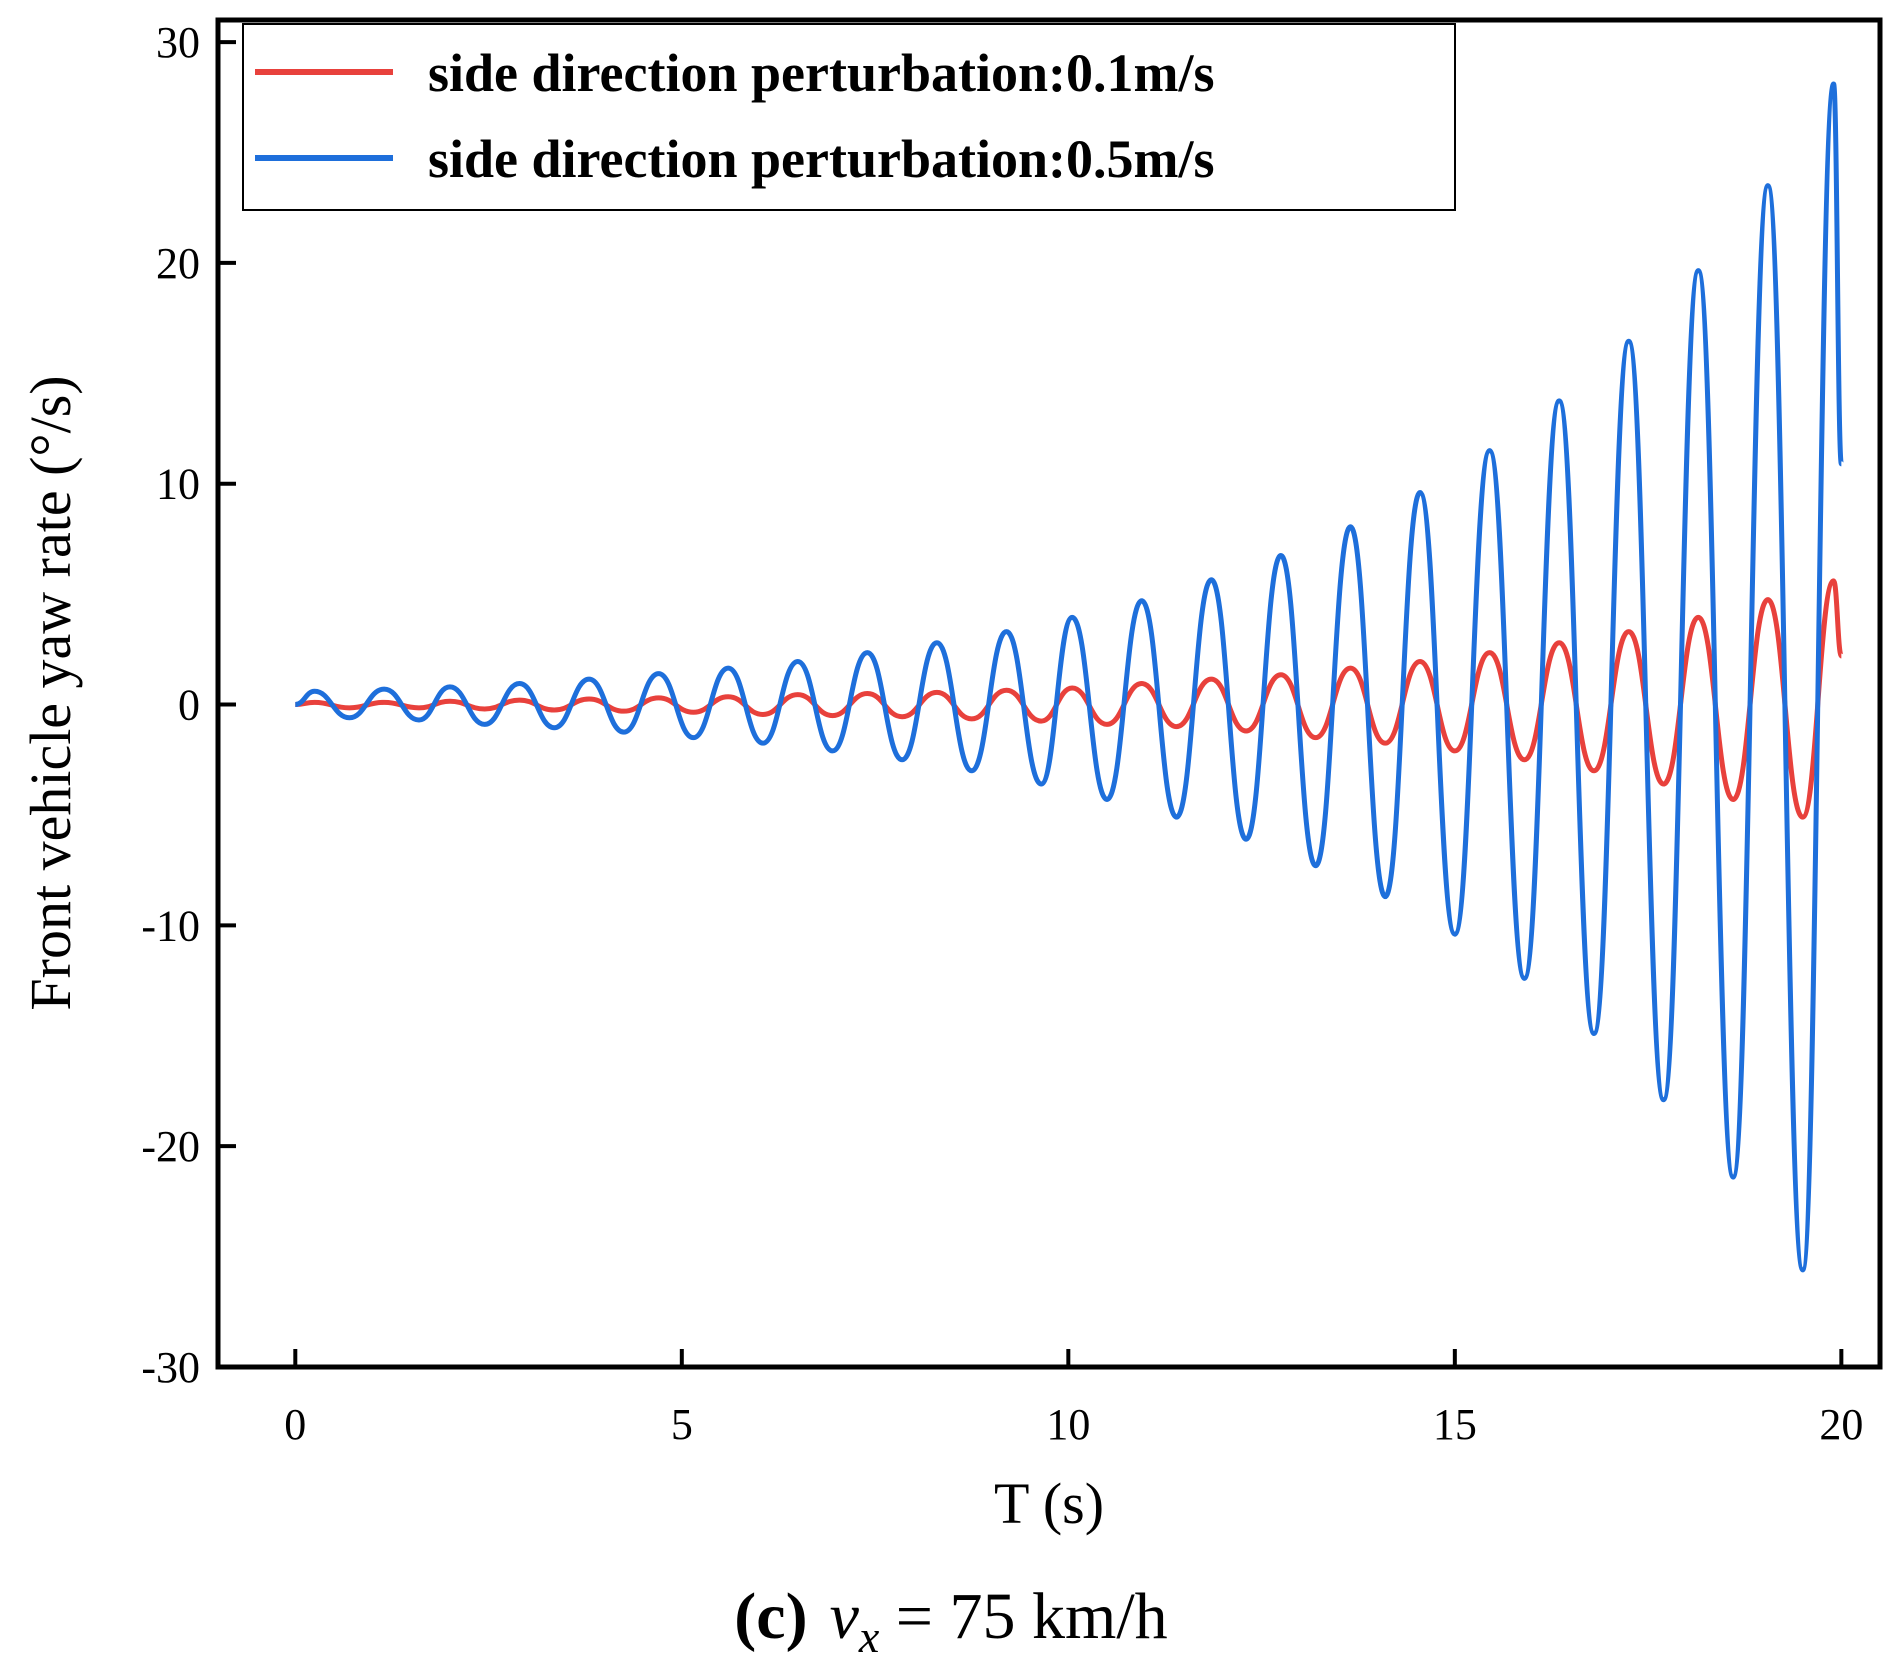 The image size is (1902, 1671). Describe the element at coordinates (178, 263) in the screenshot. I see `y-tick-label: 20` at that location.